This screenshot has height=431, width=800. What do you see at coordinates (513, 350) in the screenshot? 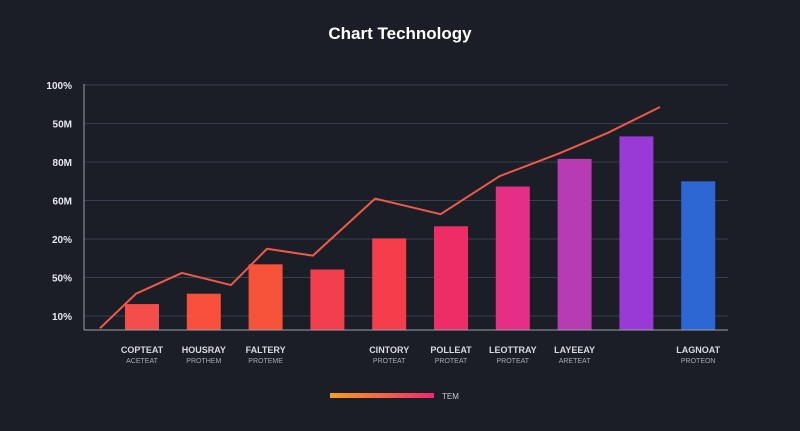
I see `x-tick-label: LEOTTRAY` at bounding box center [513, 350].